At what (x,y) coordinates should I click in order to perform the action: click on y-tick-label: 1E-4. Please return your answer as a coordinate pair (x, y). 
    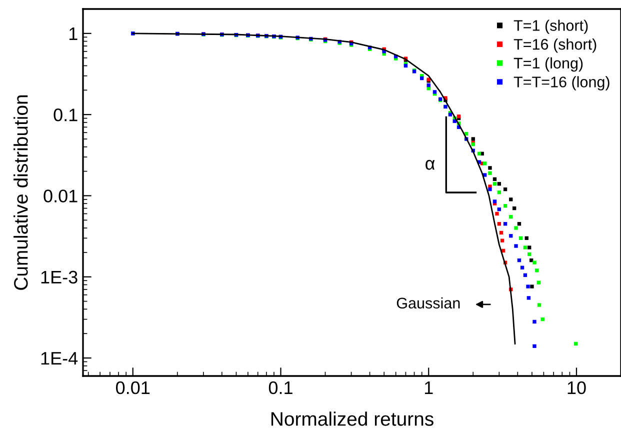
    Looking at the image, I should click on (59, 358).